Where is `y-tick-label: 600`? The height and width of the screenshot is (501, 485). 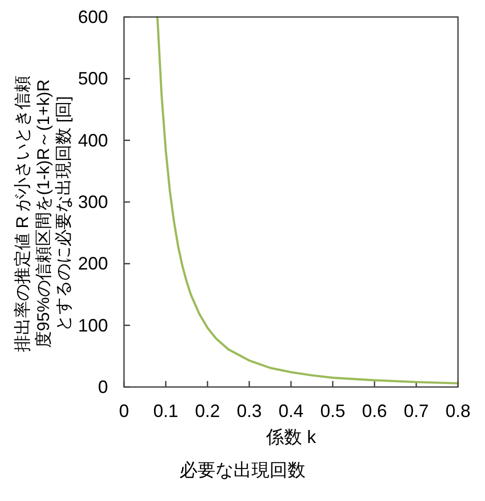 y-tick-label: 600 is located at coordinates (93, 17).